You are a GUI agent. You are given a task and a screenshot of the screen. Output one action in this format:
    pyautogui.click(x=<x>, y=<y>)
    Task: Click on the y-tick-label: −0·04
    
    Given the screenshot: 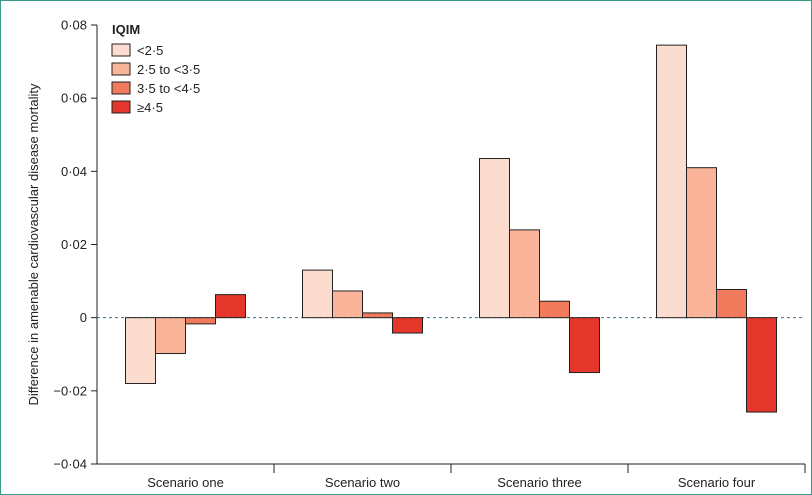 What is the action you would take?
    pyautogui.click(x=70, y=464)
    